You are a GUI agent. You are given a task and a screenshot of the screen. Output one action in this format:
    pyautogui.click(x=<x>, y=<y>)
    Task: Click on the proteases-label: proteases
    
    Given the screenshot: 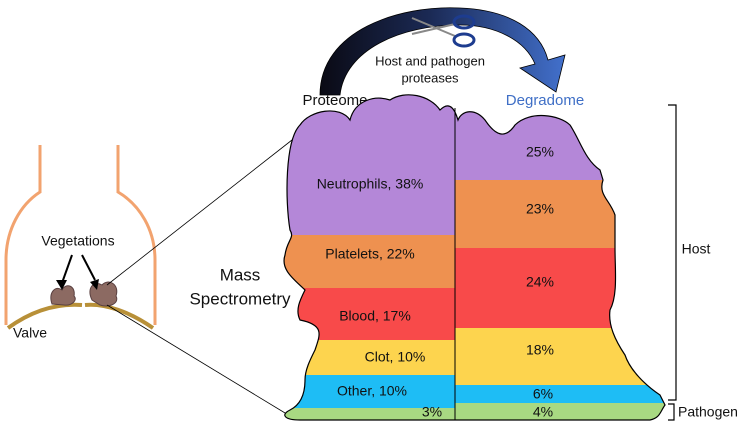 What is the action you would take?
    pyautogui.click(x=430, y=77)
    